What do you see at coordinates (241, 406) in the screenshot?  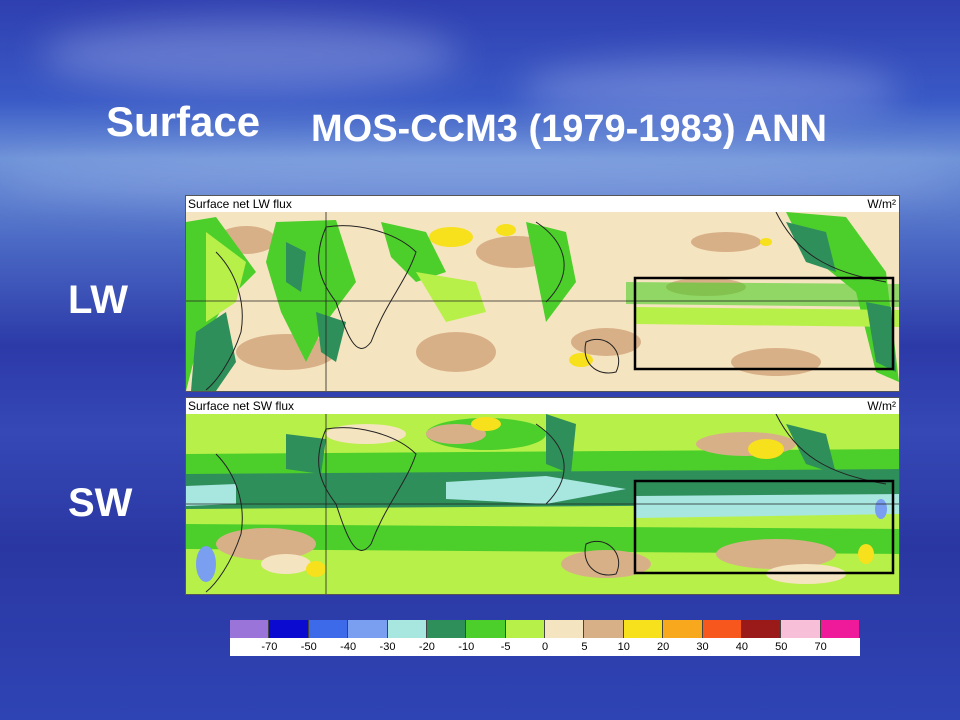 I see `sw-panel-title: Surface net SW flux` at bounding box center [241, 406].